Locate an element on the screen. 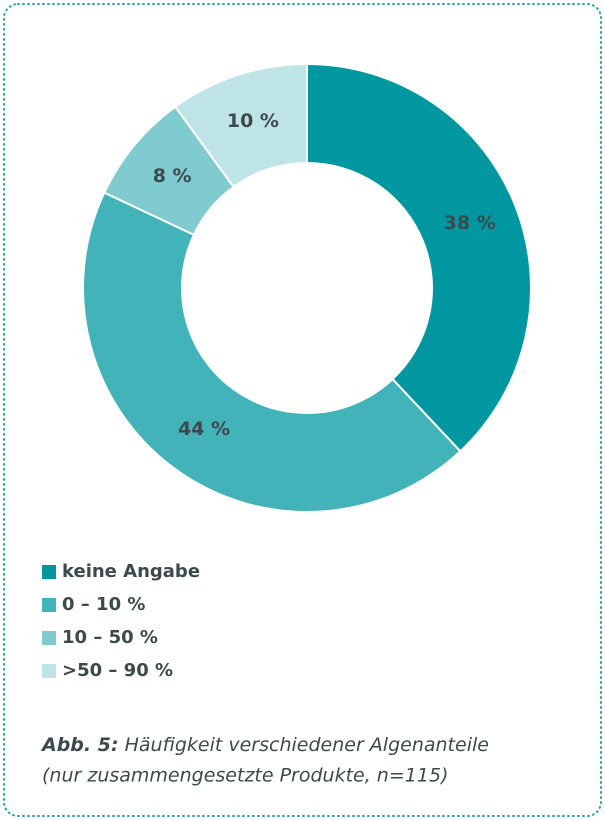 The image size is (605, 820). legend-label: keine Angabe is located at coordinates (131, 571).